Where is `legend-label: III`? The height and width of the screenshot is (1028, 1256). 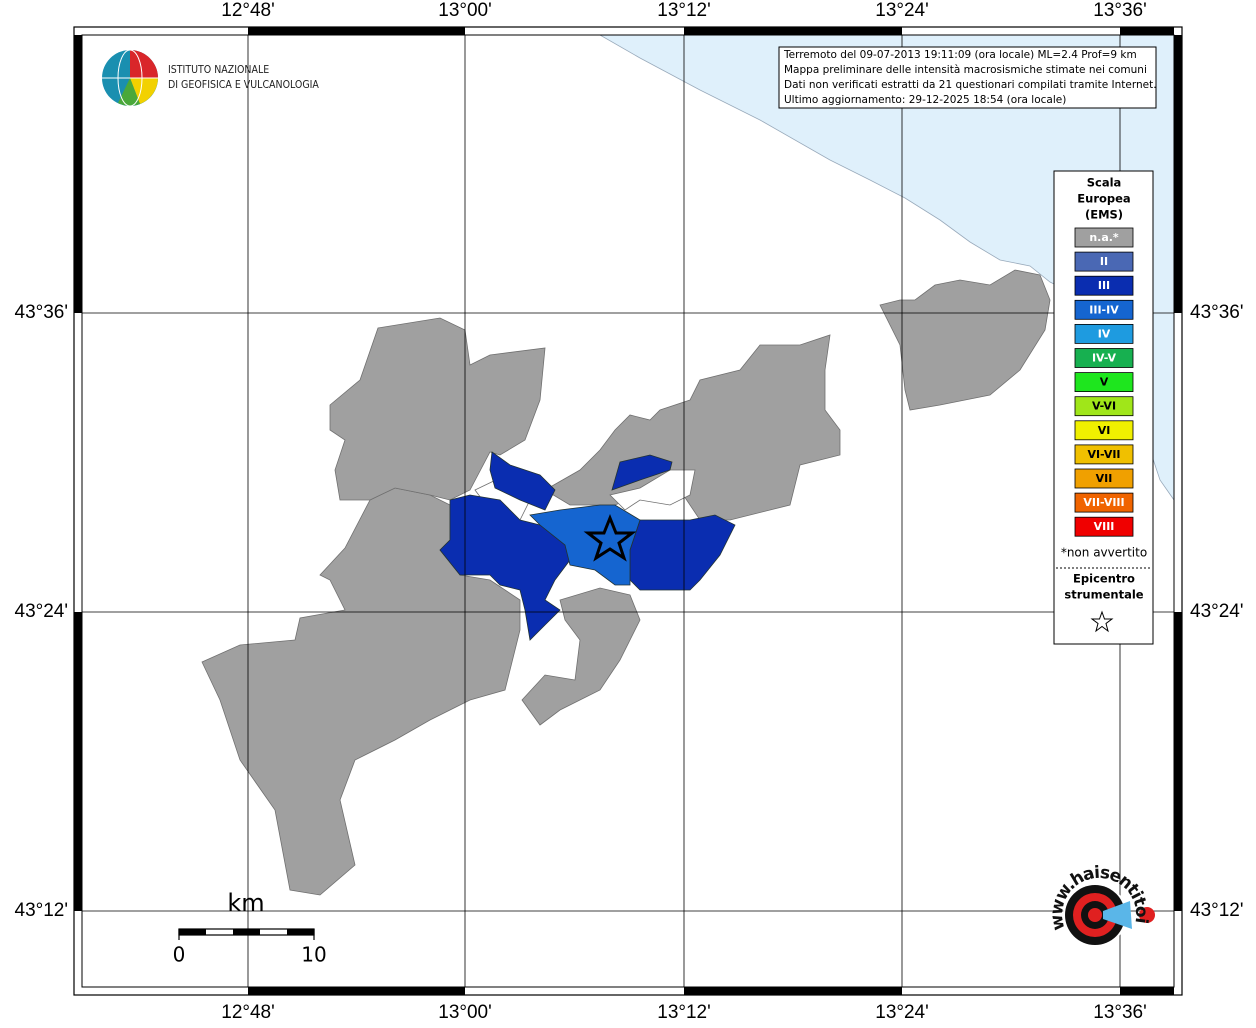
legend-label: III is located at coordinates (1104, 285).